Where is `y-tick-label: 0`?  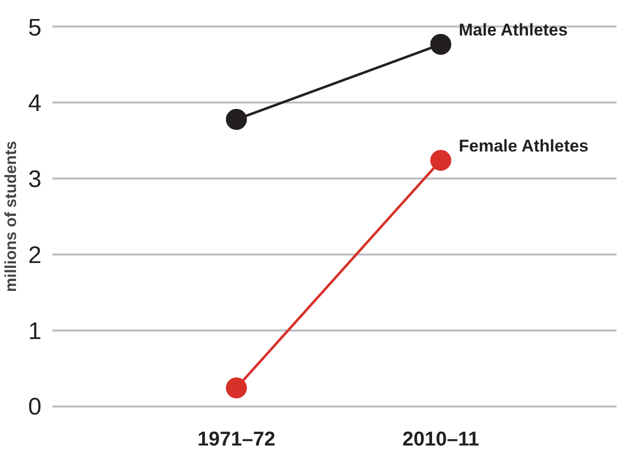
y-tick-label: 0 is located at coordinates (35, 407).